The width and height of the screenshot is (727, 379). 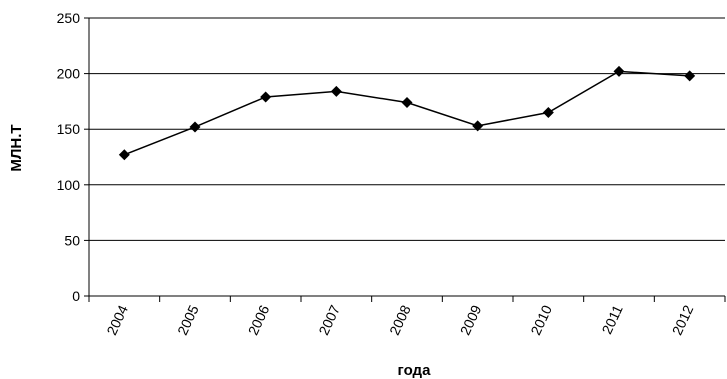 What do you see at coordinates (72, 240) in the screenshot?
I see `y-tick-label: 50` at bounding box center [72, 240].